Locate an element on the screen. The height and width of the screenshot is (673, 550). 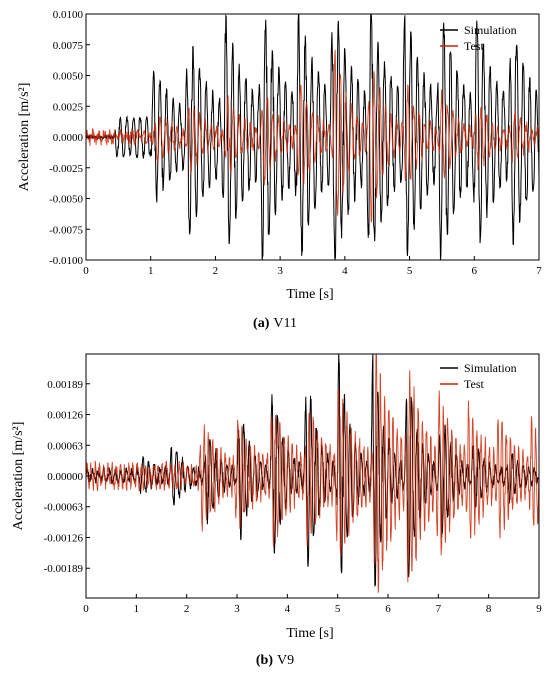
y-tick-label: 0.0075 is located at coordinates (68, 46).